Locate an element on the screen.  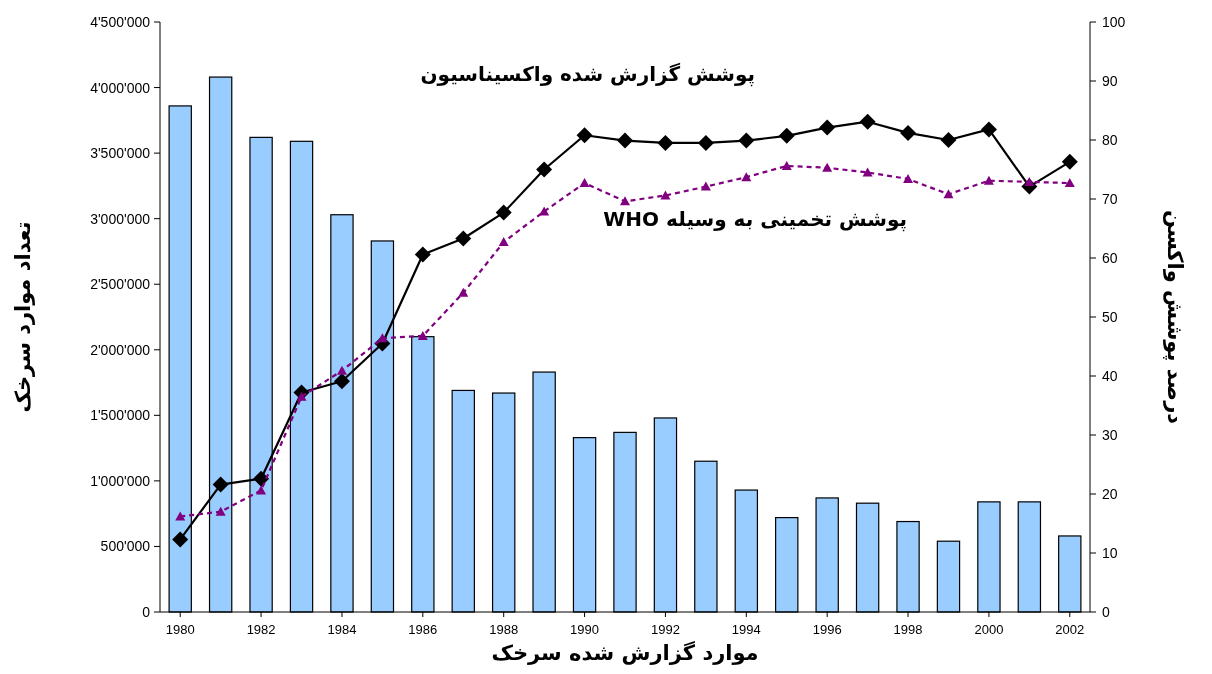
y2-tick-label: 30 is located at coordinates (1110, 435).